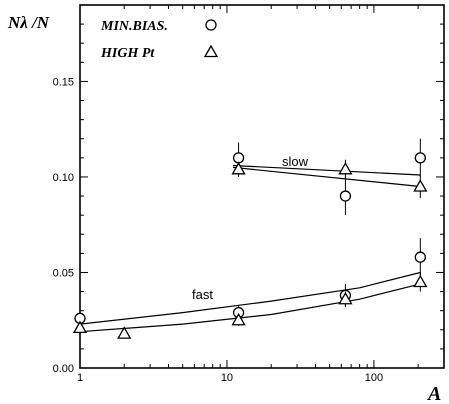 This screenshot has height=404, width=449. I want to click on x-tick-label: 10, so click(227, 378).